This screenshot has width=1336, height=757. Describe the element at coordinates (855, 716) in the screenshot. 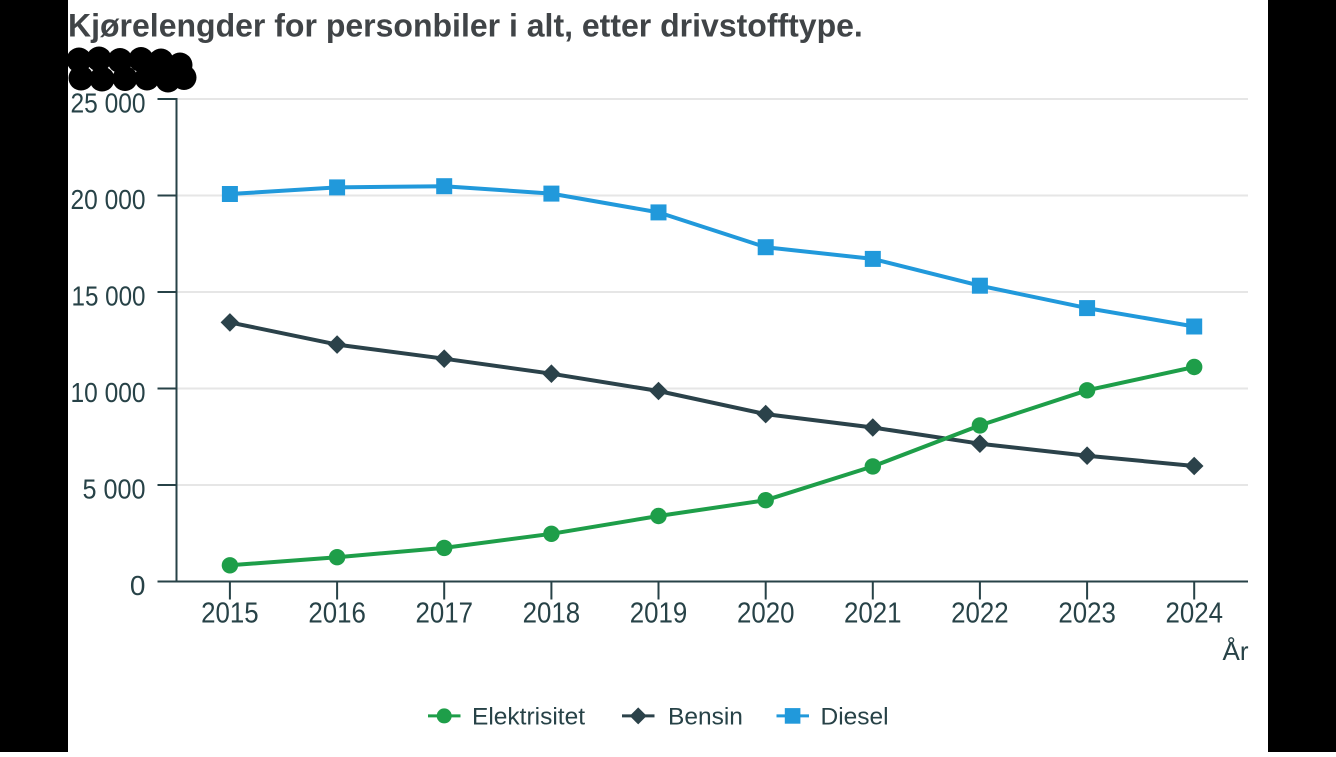

I see `svg-text: Diesel` at that location.